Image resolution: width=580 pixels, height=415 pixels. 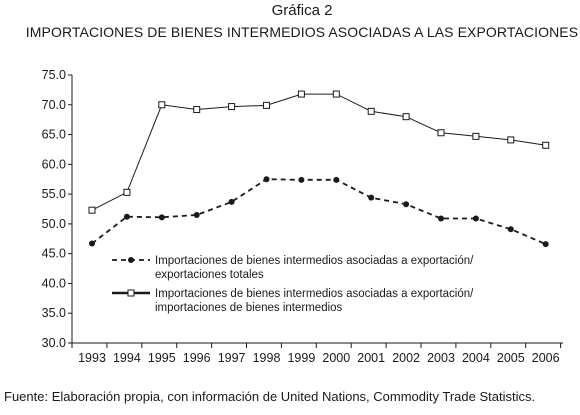 What do you see at coordinates (54, 313) in the screenshot?
I see `y-tick-label: 35.0` at bounding box center [54, 313].